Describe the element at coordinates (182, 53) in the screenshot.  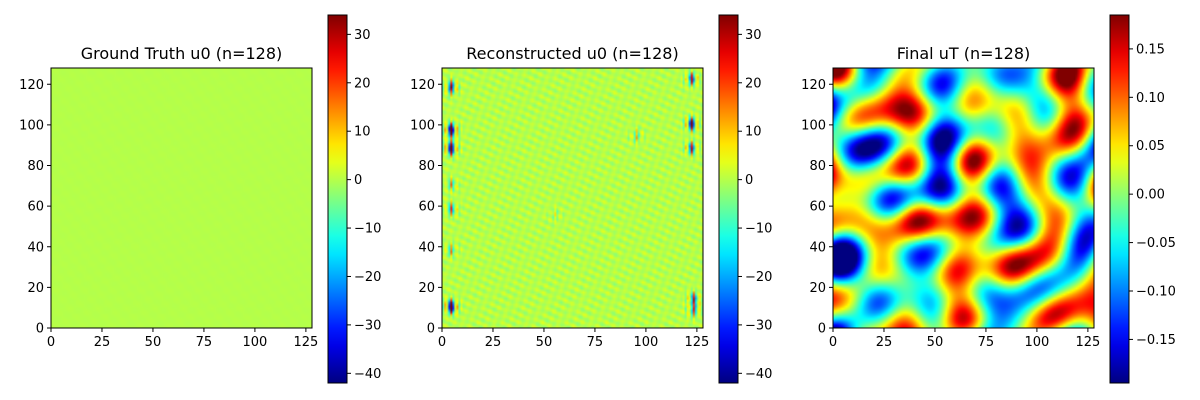
I see `panel-title: Ground Truth u0 (n=128)` at that location.